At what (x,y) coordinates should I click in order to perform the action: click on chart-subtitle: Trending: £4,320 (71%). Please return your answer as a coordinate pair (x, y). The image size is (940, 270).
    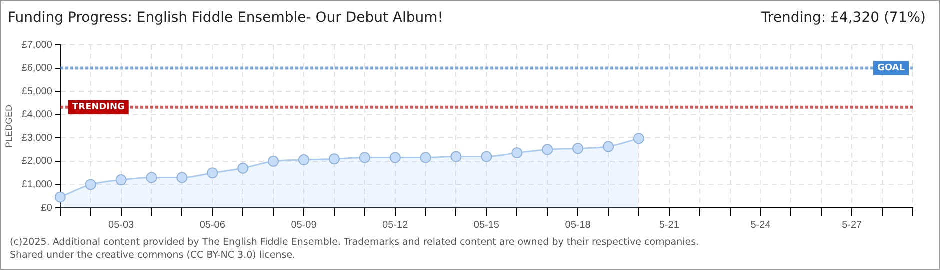
    Looking at the image, I should click on (843, 18).